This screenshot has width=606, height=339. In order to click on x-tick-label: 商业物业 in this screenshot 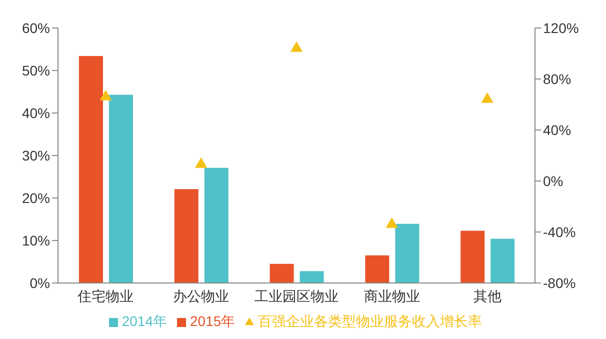, I will do `click(392, 296)`.